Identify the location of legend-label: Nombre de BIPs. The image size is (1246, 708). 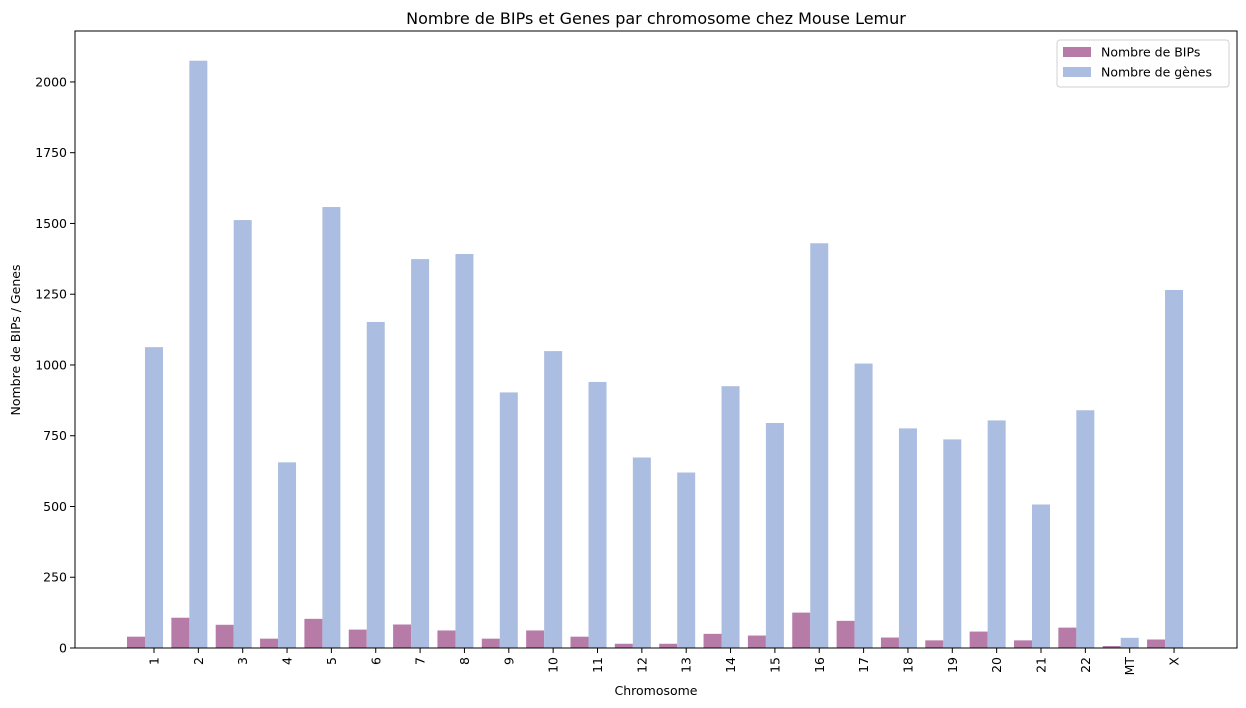
(1150, 52).